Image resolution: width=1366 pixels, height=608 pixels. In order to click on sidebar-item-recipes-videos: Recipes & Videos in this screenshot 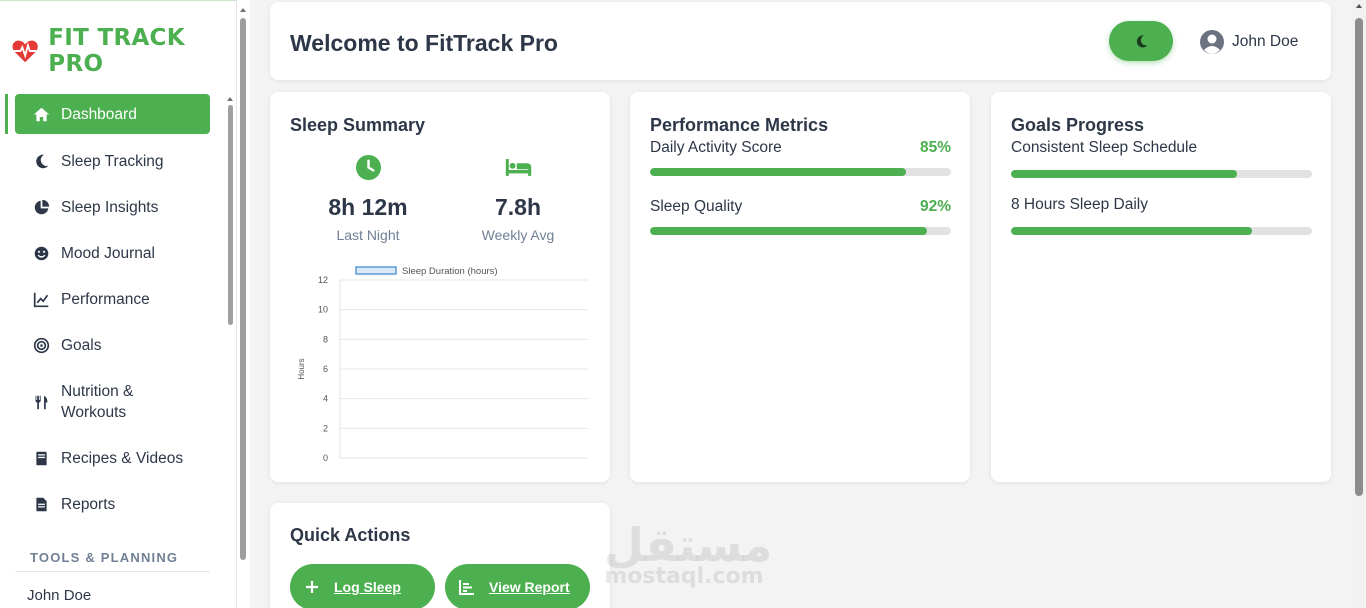, I will do `click(112, 458)`.